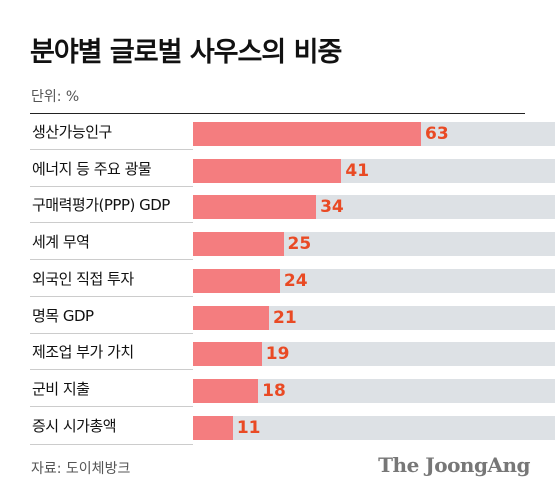 This screenshot has width=560, height=499. Describe the element at coordinates (277, 113) in the screenshot. I see `top-rule` at that location.